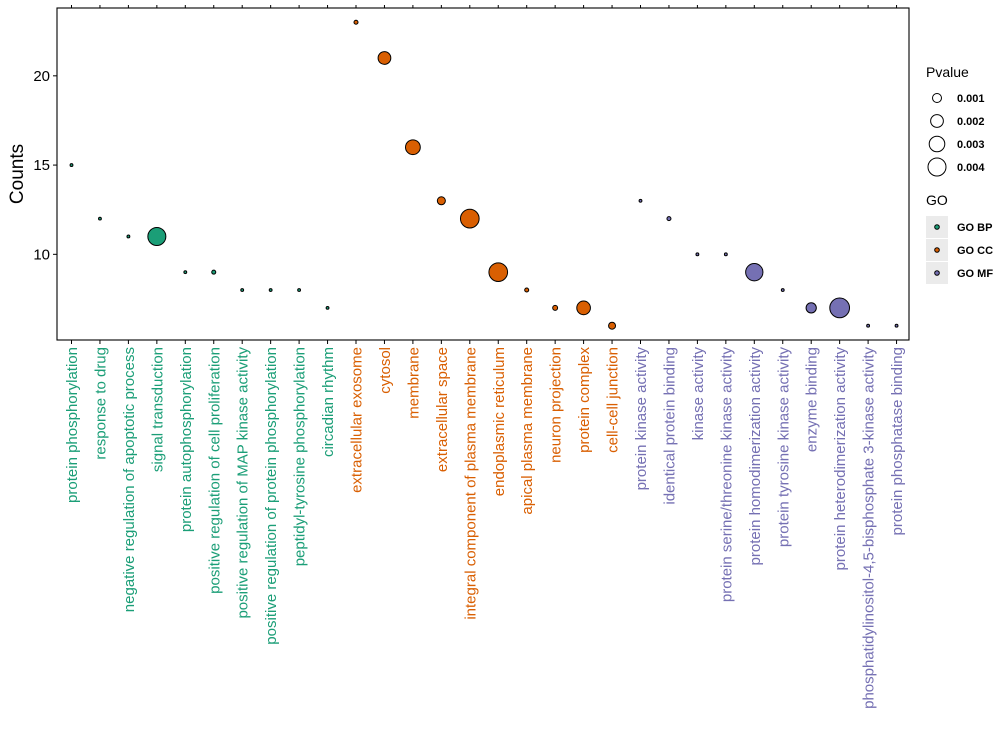  What do you see at coordinates (41, 254) in the screenshot?
I see `y-tick-label: 10` at bounding box center [41, 254].